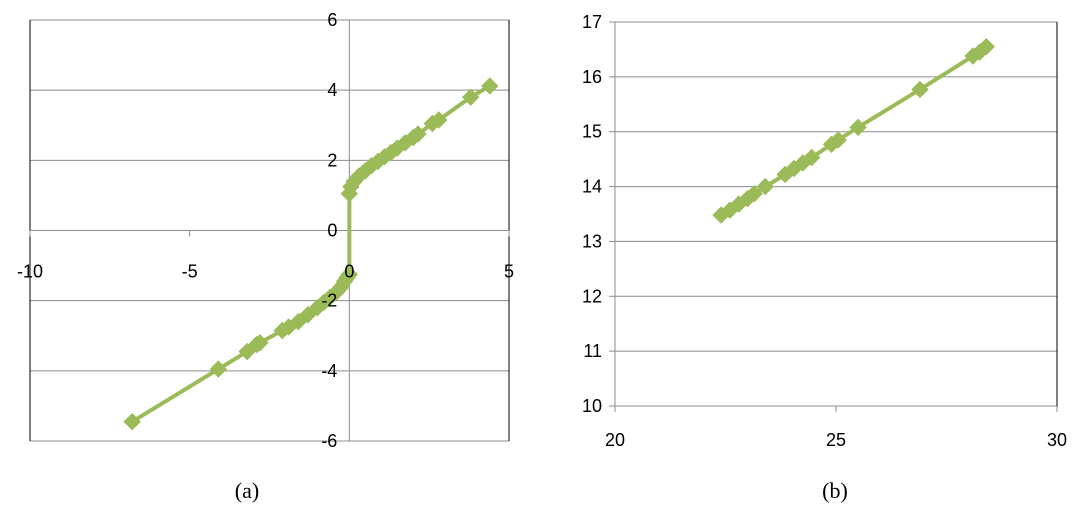 The height and width of the screenshot is (527, 1074). What do you see at coordinates (592, 296) in the screenshot?
I see `panel-b-y-tick-label-2: 12` at bounding box center [592, 296].